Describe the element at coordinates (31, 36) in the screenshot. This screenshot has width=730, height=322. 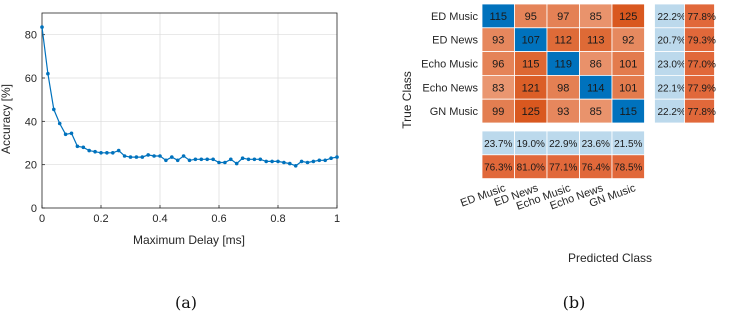
I see `y-tick-label: 80` at that location.